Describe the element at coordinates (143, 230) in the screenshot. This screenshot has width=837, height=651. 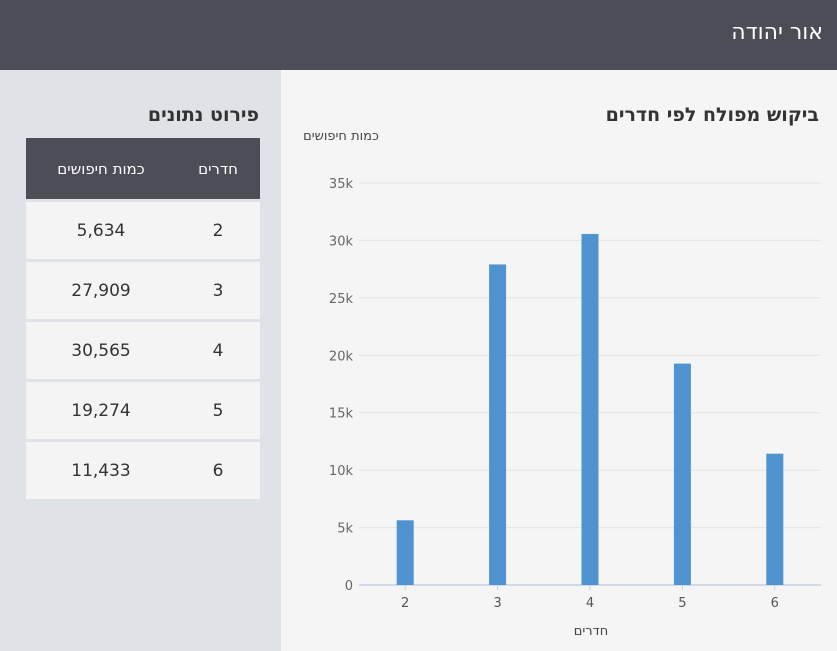
I see `table-row: 5,634 2` at that location.